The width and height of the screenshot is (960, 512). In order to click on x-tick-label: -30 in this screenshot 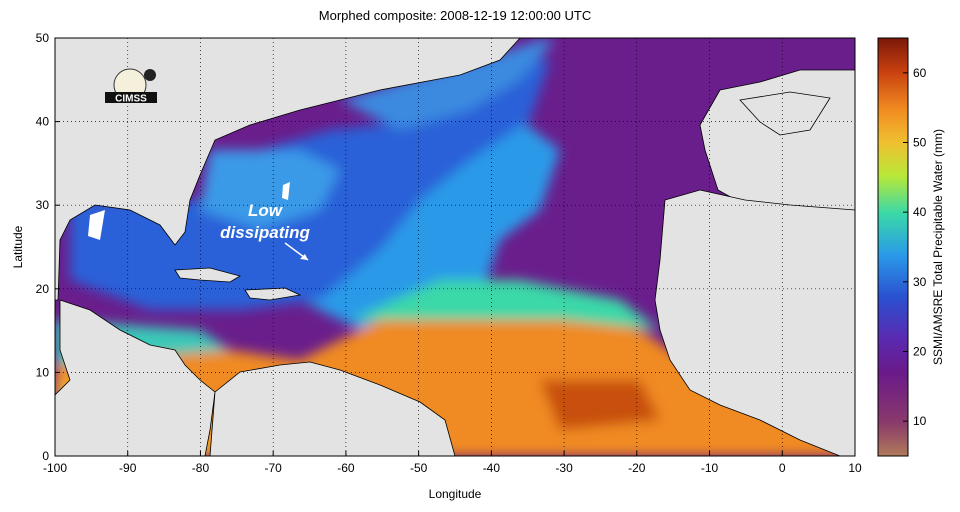, I will do `click(564, 468)`.